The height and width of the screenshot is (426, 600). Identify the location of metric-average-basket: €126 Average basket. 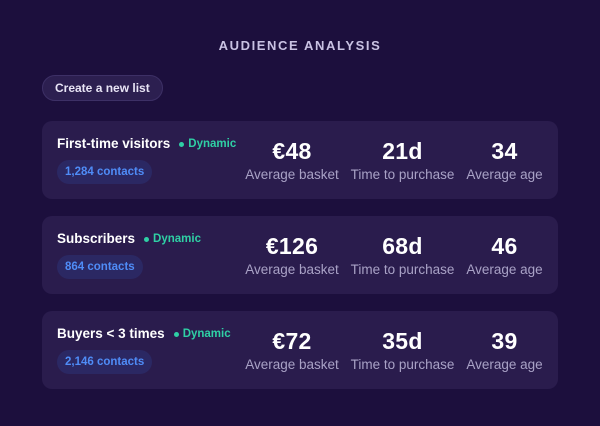
(292, 255).